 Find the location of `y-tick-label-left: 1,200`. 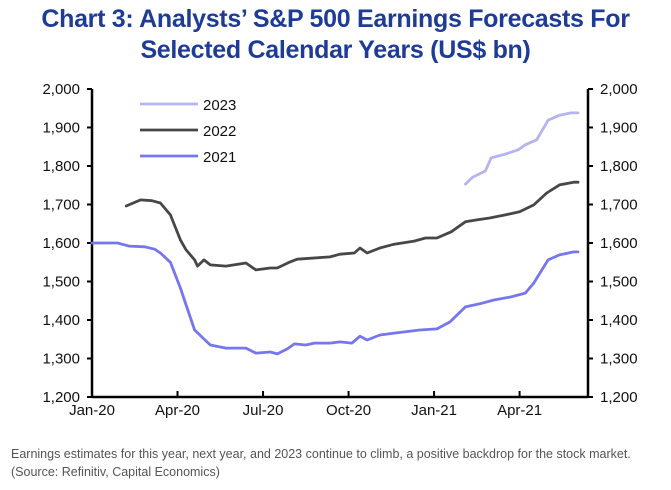

y-tick-label-left: 1,200 is located at coordinates (61, 397).